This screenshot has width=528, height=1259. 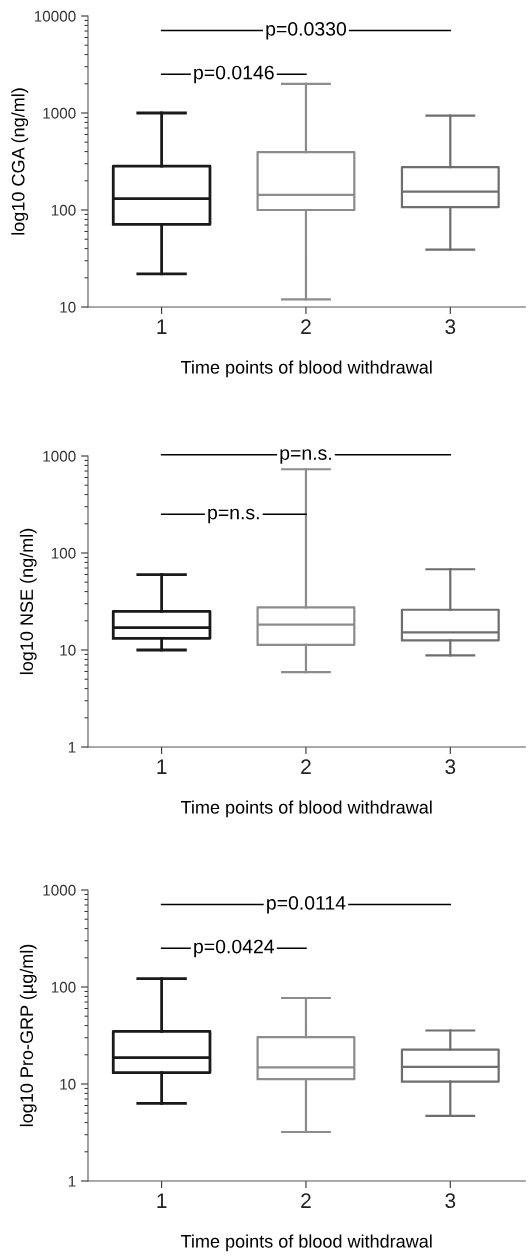 What do you see at coordinates (55, 16) in the screenshot?
I see `y-tick-label: 10000` at bounding box center [55, 16].